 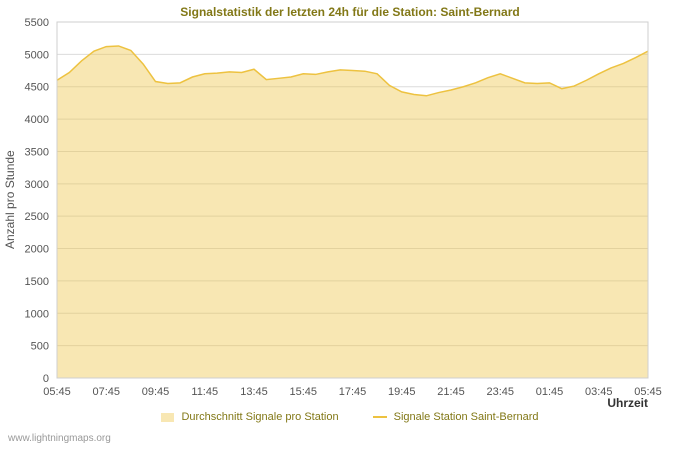 I want to click on y-tick-label: 4500, so click(x=37, y=88).